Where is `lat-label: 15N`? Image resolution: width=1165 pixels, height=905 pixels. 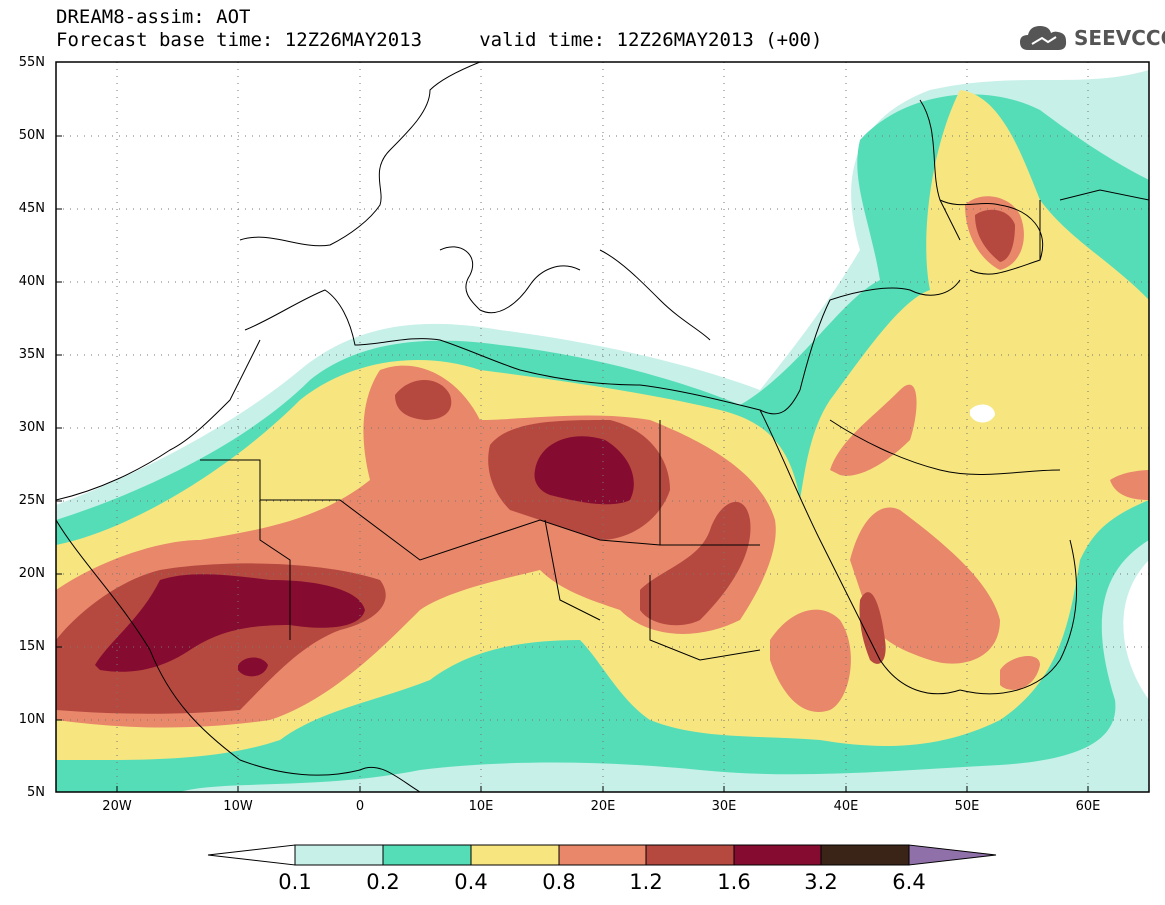
lat-label: 15N is located at coordinates (31, 646).